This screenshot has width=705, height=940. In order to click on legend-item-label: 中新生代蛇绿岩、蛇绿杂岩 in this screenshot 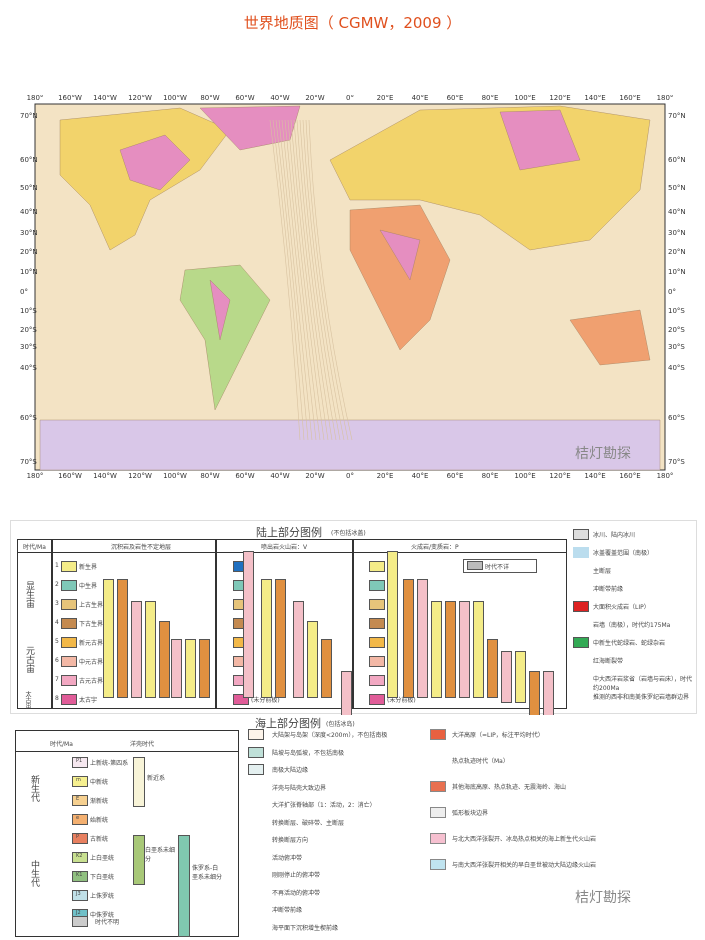, I will do `click(629, 643)`.